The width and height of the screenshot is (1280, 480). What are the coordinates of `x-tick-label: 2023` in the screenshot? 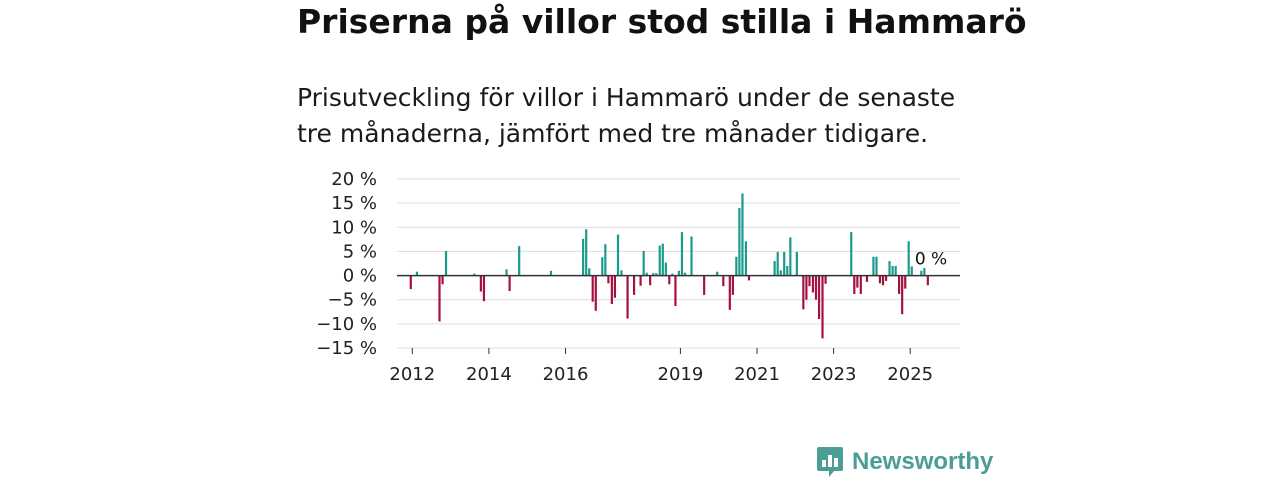 It's located at (834, 374).